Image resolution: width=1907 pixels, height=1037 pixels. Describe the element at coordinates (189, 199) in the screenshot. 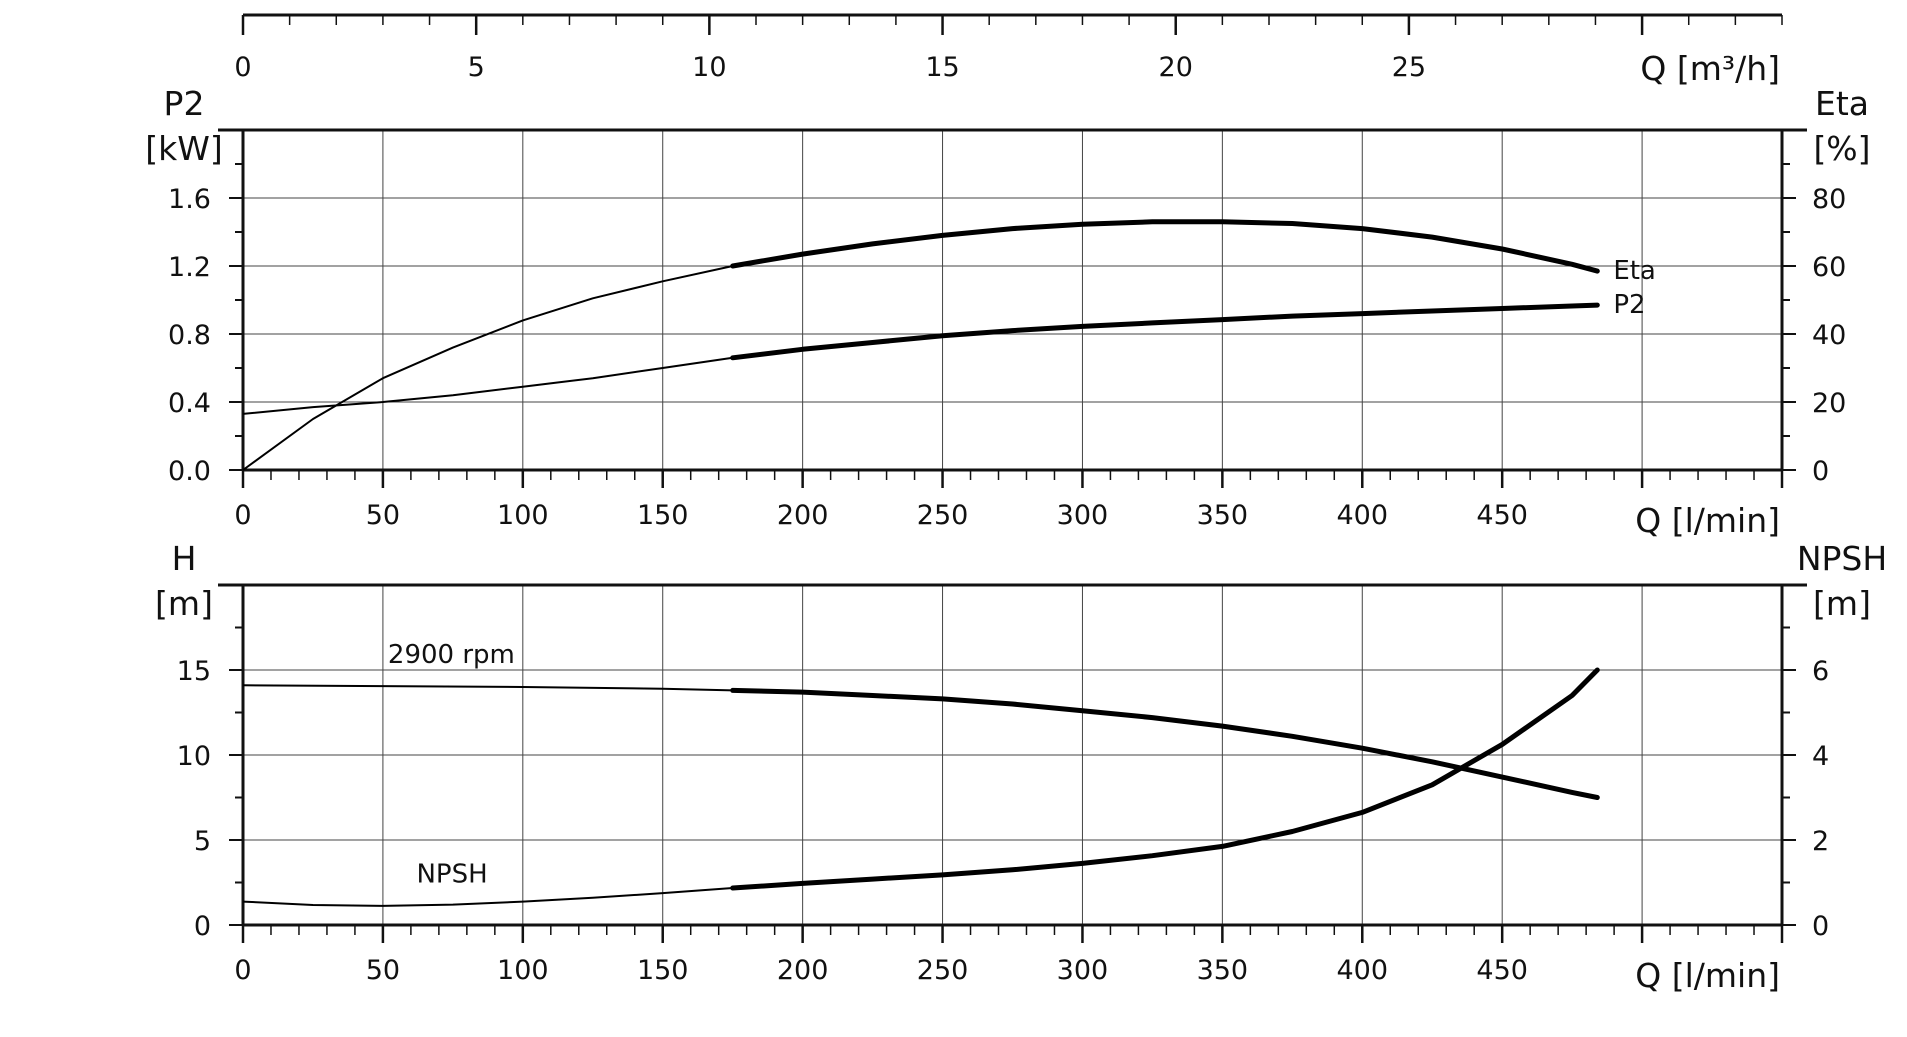

I see `left-y-tick-label: 1.6` at that location.